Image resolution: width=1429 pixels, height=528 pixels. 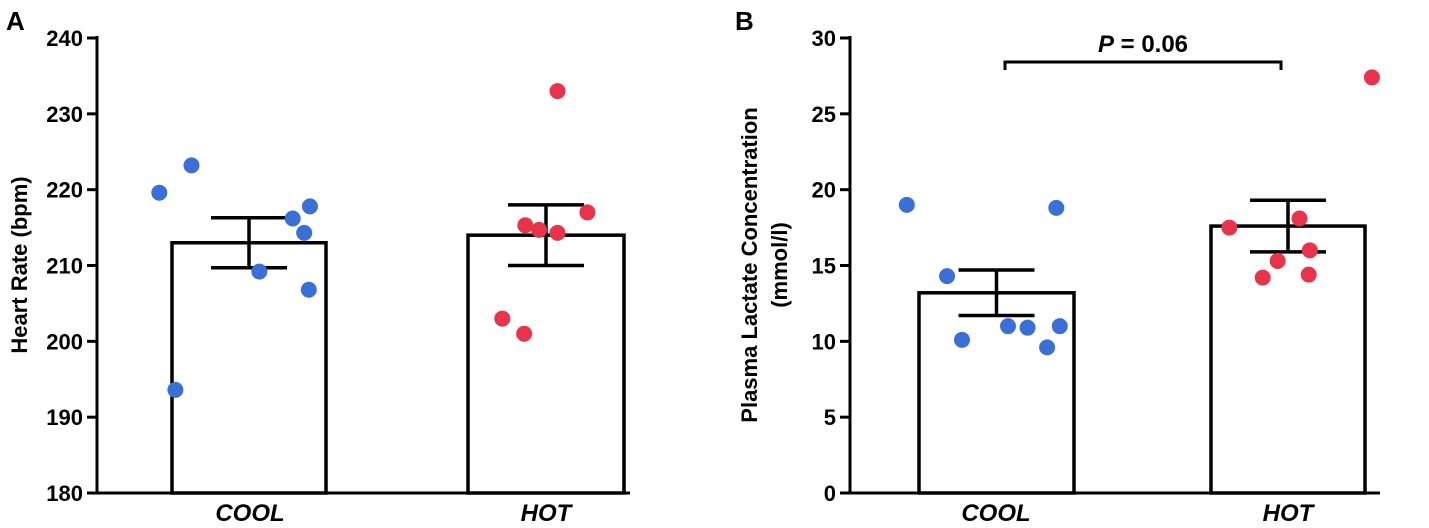 I want to click on p-value-label: P = 0.06, so click(x=1143, y=44).